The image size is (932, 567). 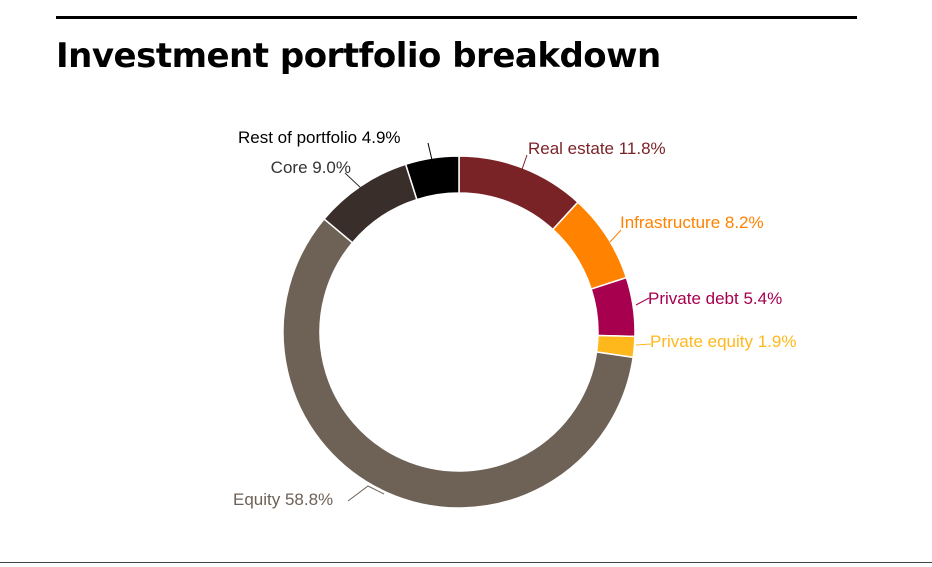 What do you see at coordinates (456, 17) in the screenshot?
I see `top-rule` at bounding box center [456, 17].